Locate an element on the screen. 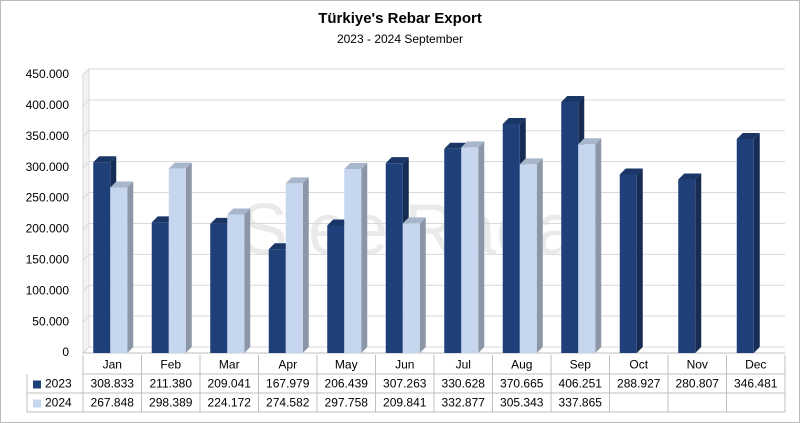  chart-subtitle: 2023 - 2024 September is located at coordinates (400, 39).